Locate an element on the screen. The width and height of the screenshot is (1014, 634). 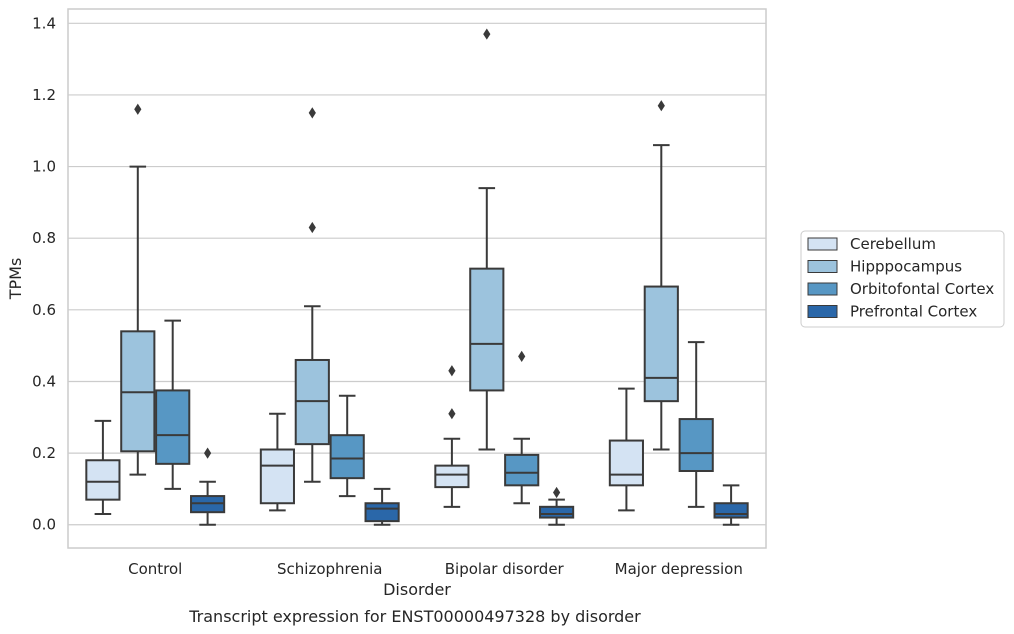
legend-label: Orbitofontal Cortex is located at coordinates (922, 289).